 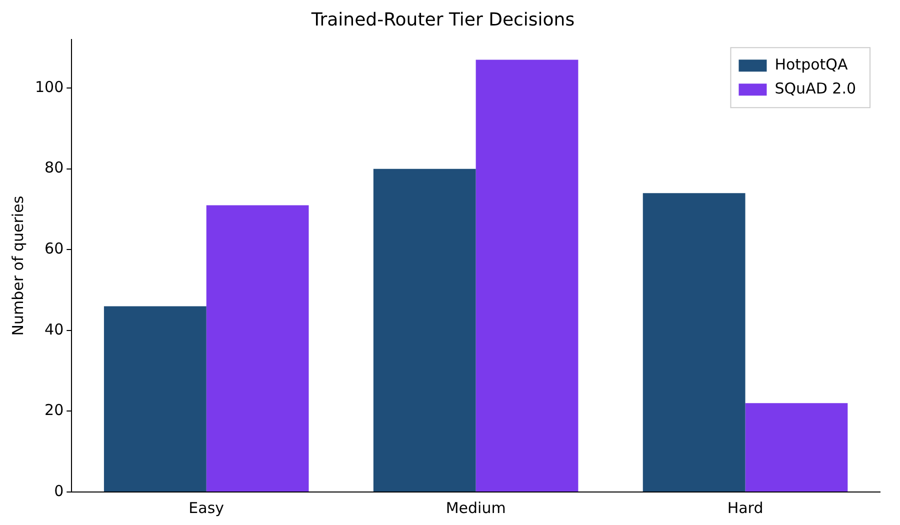 I want to click on legend-label: HotpotQA, so click(x=811, y=64).